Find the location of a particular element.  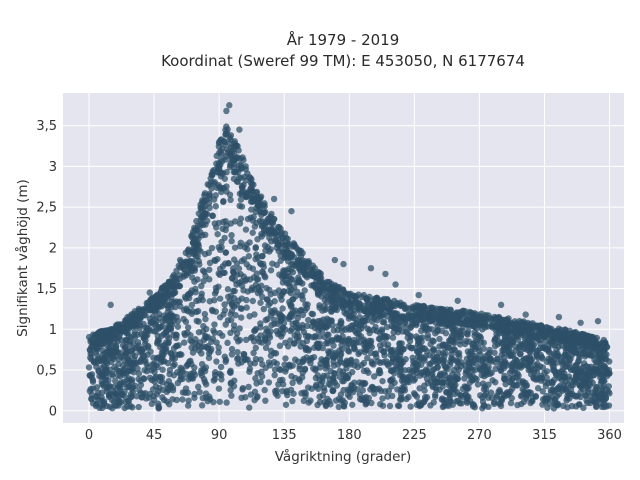

y-axis-ticks: 0 0,5 1 1,5 2 2,5 3 3,5 is located at coordinates (46, 269).